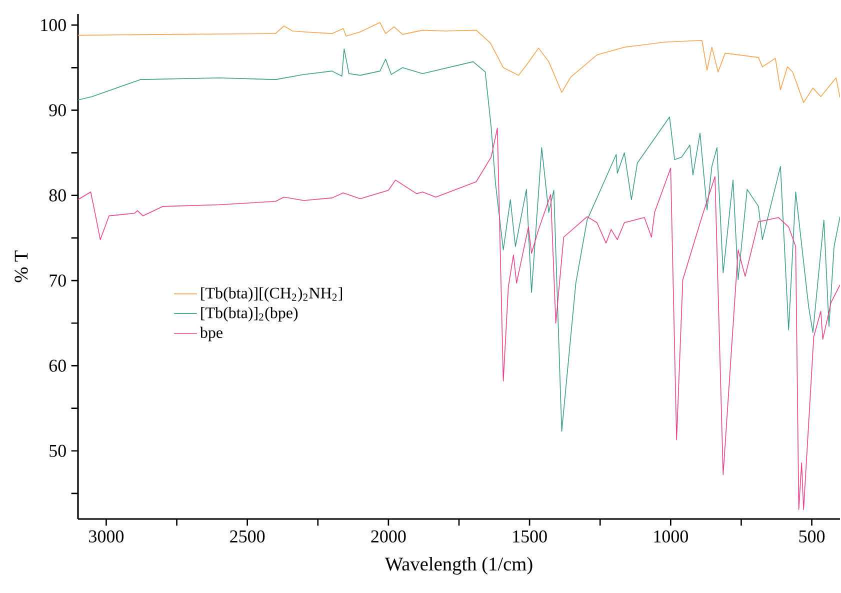  Describe the element at coordinates (53, 25) in the screenshot. I see `y-tick-label: 100` at that location.